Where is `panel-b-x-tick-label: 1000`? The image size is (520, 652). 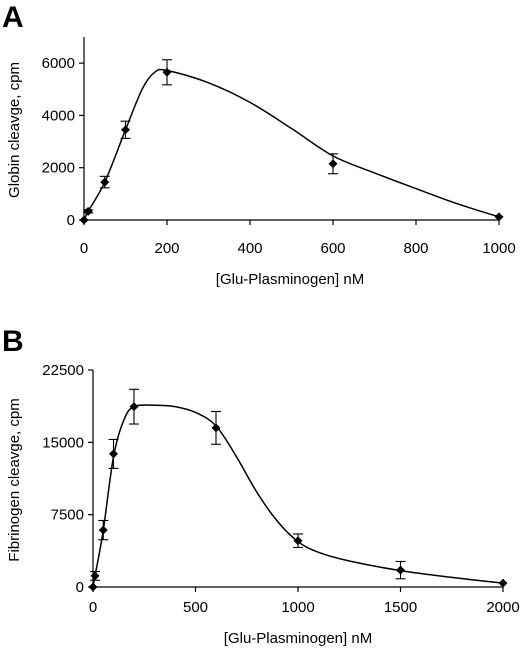
panel-b-x-tick-label: 1000 is located at coordinates (297, 607).